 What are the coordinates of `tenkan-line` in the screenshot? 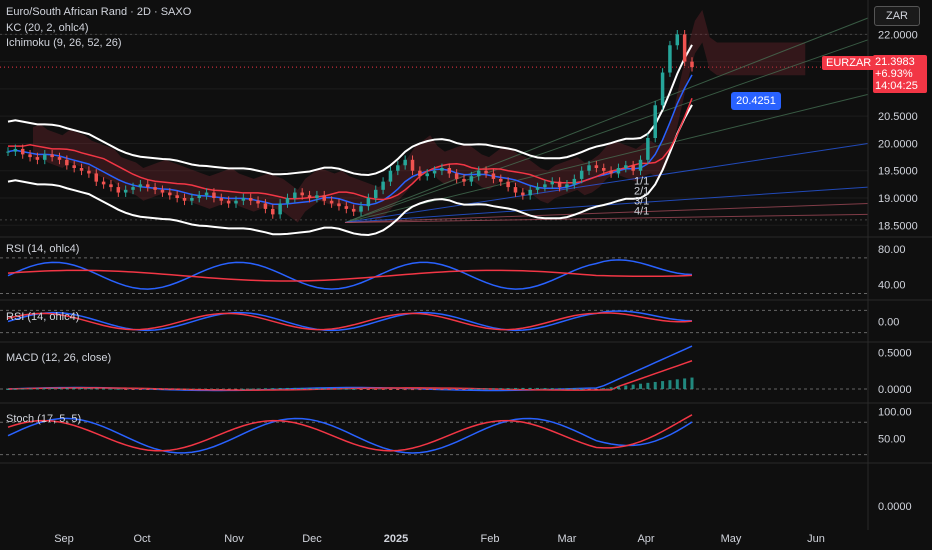 It's located at (350, 149).